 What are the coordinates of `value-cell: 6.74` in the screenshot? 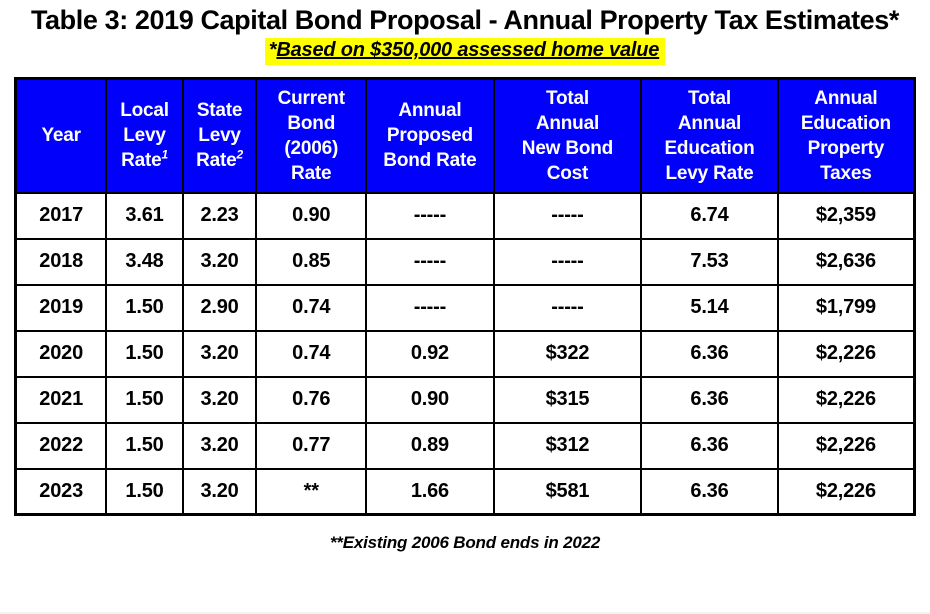 It's located at (709, 215).